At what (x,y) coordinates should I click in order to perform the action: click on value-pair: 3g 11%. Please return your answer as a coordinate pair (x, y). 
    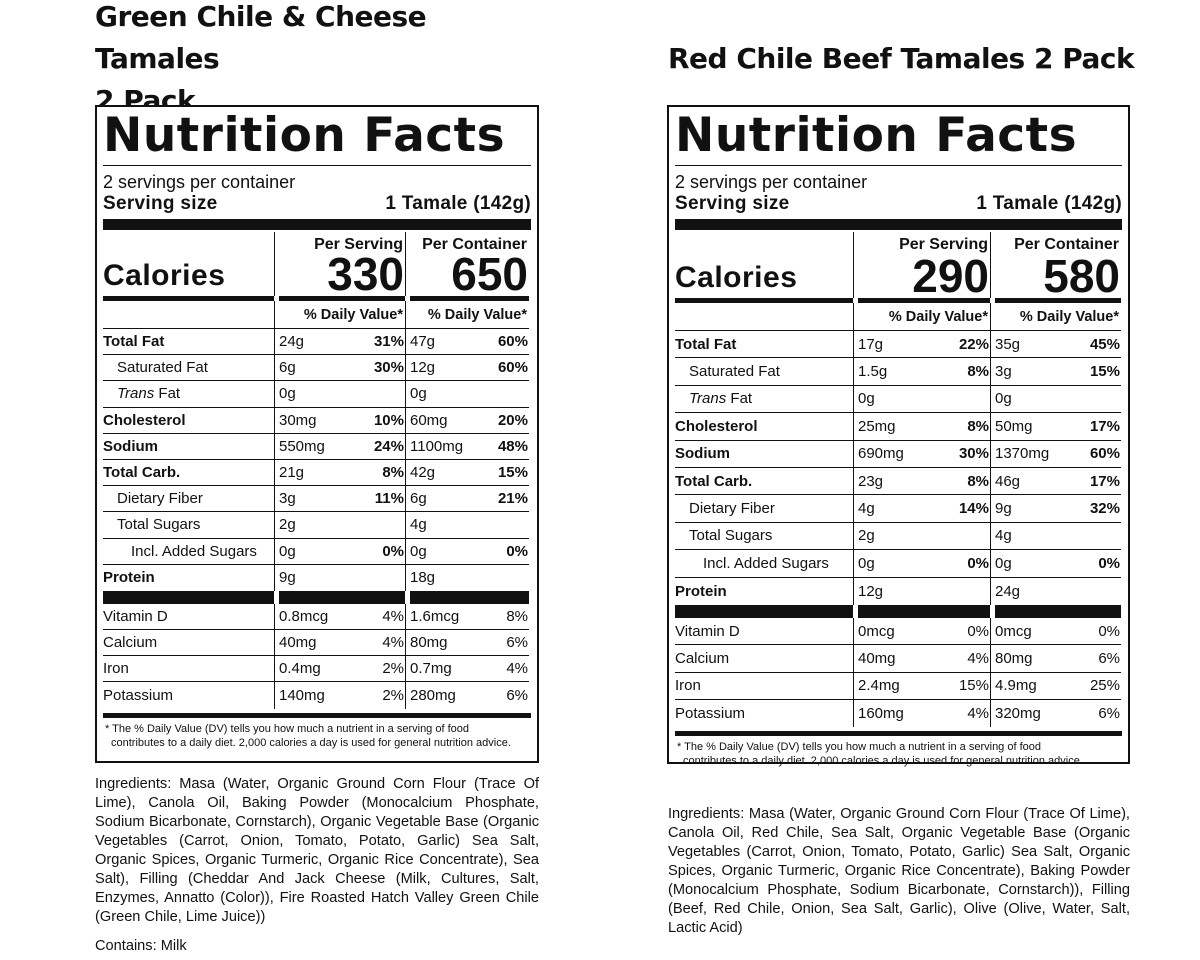
    Looking at the image, I should click on (340, 498).